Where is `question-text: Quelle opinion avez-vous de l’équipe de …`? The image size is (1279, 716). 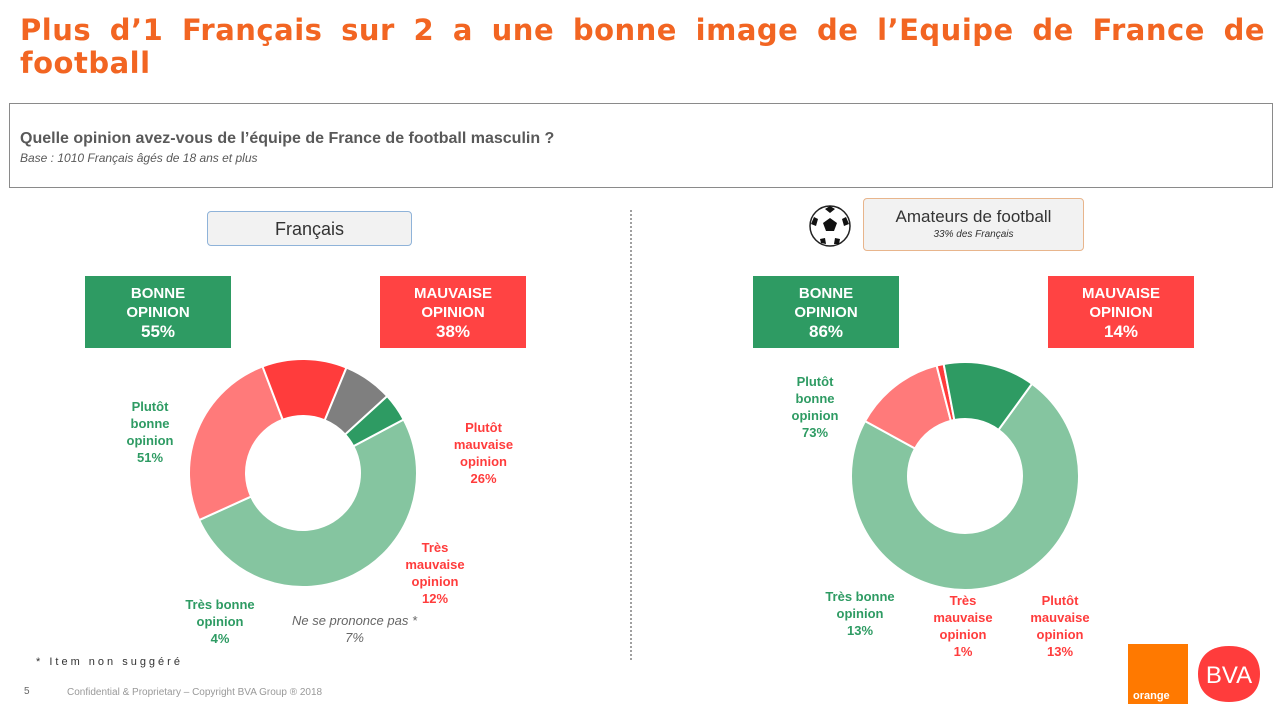 question-text: Quelle opinion avez-vous de l’équipe de … is located at coordinates (287, 138).